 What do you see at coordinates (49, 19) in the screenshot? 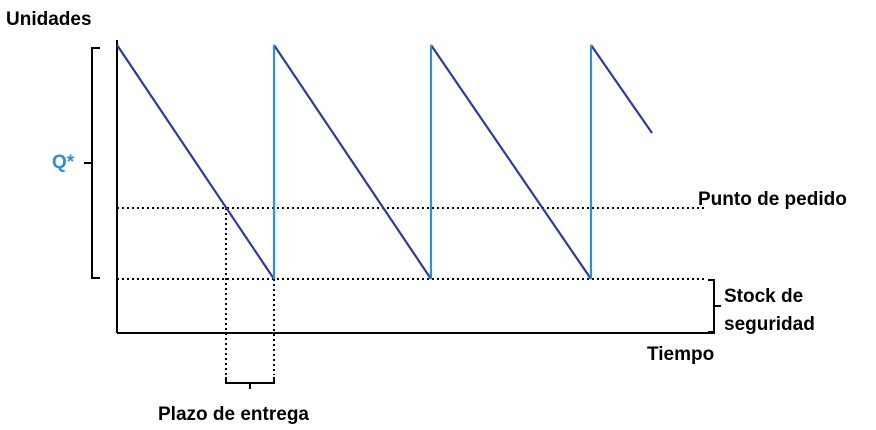
I see `y-axis-label: Unidades` at bounding box center [49, 19].